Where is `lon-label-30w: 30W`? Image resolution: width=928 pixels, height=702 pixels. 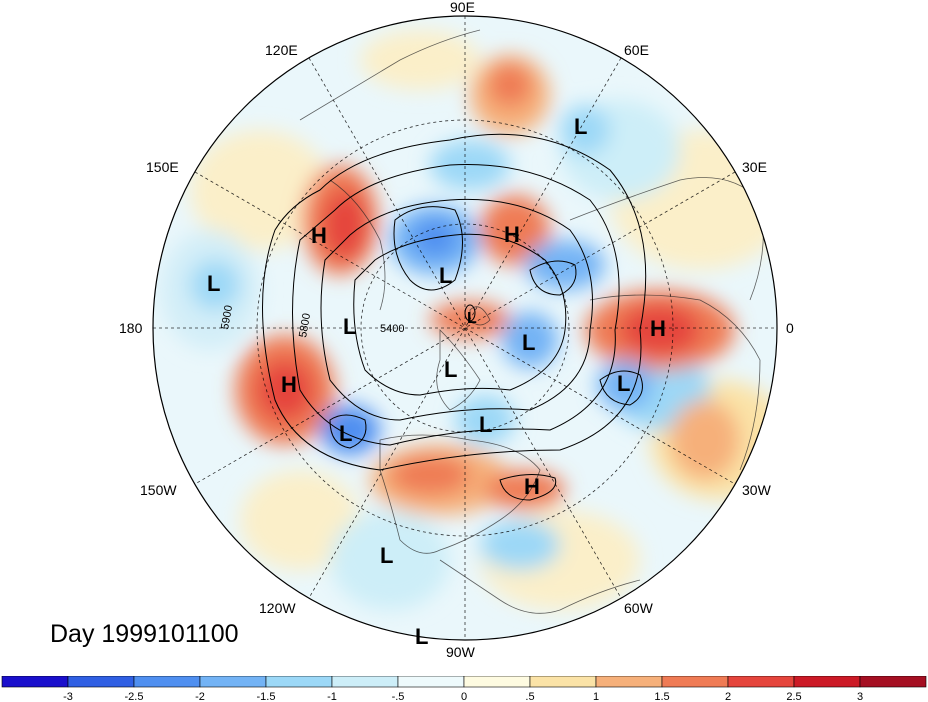 lon-label-30w: 30W is located at coordinates (757, 490).